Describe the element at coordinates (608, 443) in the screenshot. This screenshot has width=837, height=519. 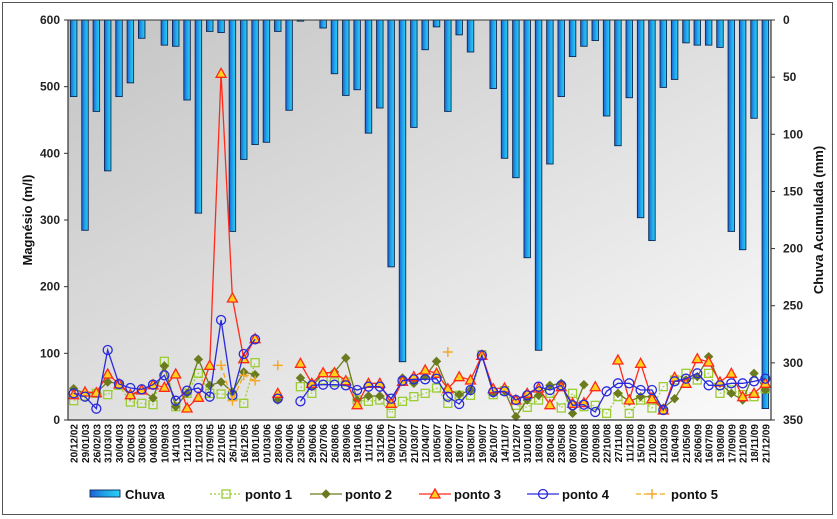
I see `x-tick-label: 22/10/08` at that location.